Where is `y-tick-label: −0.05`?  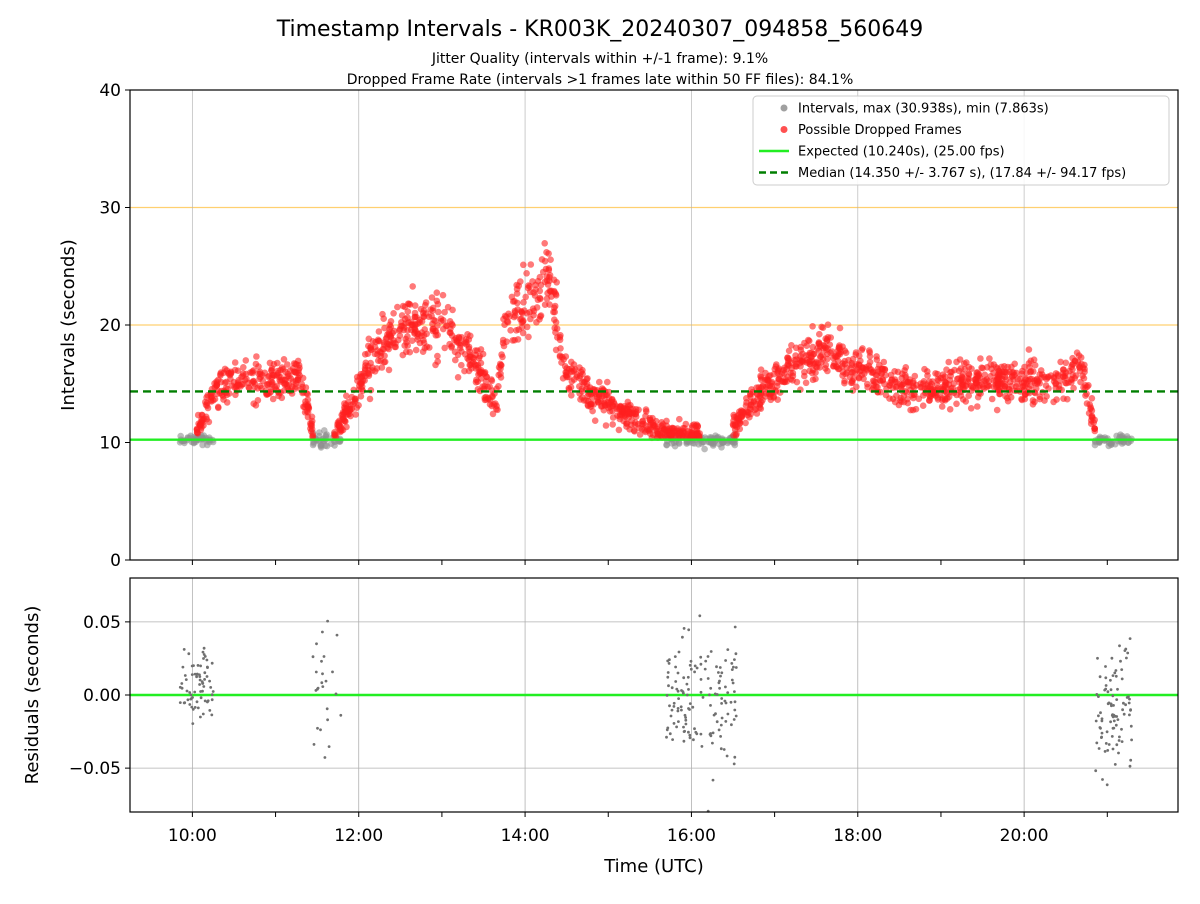 y-tick-label: −0.05 is located at coordinates (95, 769).